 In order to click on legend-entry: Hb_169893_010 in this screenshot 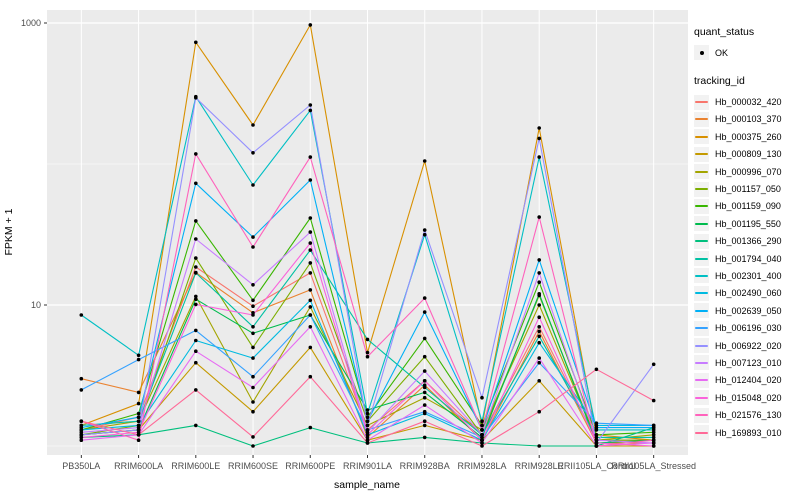, I will do `click(747, 432)`.